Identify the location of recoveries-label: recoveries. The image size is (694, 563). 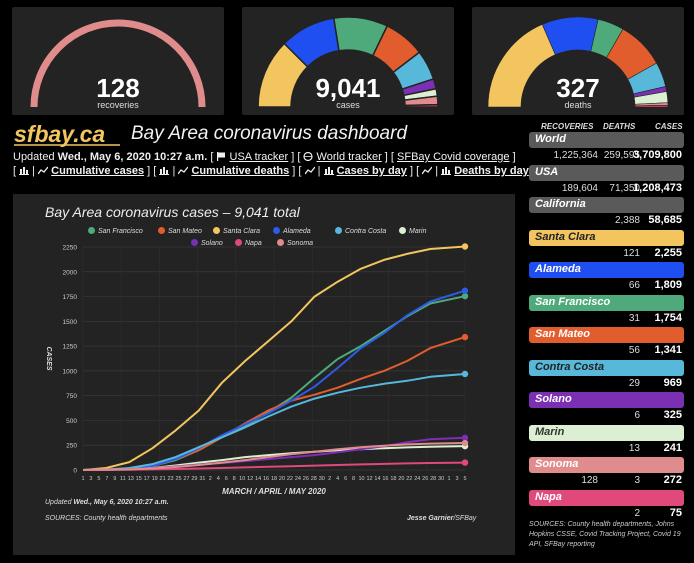
(118, 105).